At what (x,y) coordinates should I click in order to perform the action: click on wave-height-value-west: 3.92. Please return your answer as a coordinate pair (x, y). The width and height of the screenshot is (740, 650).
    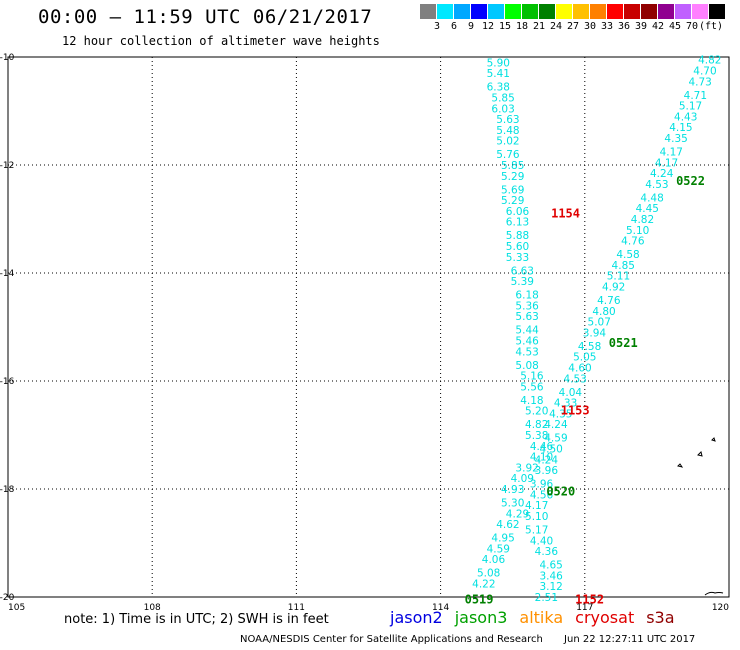
    Looking at the image, I should click on (526, 468).